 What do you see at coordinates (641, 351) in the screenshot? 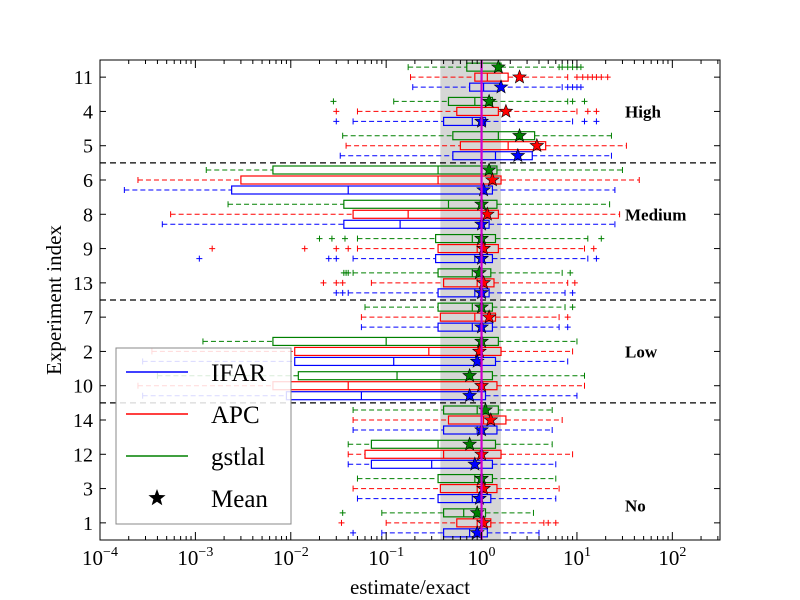
I see `group-label-low: Low` at bounding box center [641, 351].